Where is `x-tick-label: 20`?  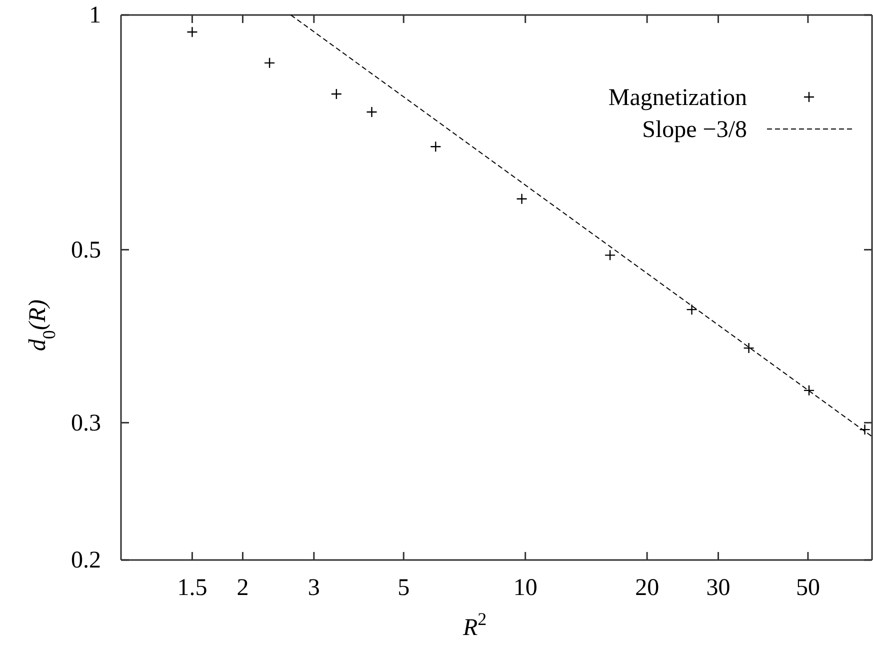
x-tick-label: 20 is located at coordinates (647, 588).